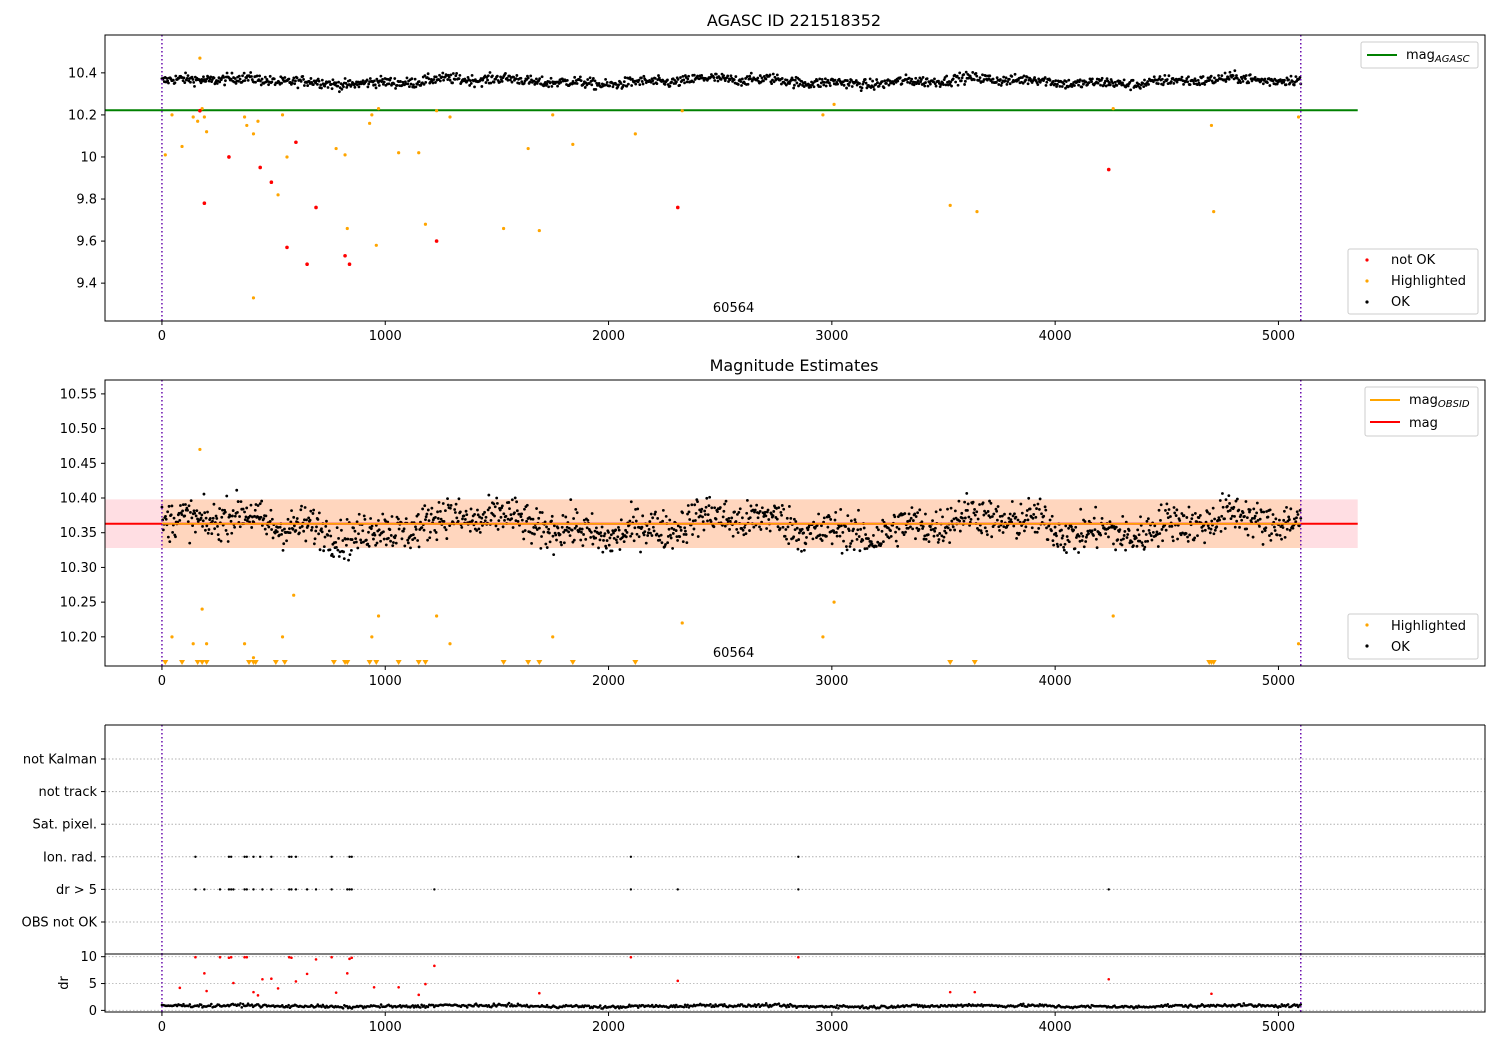 The image size is (1500, 1050). What do you see at coordinates (193, 117) in the screenshot?
I see `highlighted-point` at bounding box center [193, 117].